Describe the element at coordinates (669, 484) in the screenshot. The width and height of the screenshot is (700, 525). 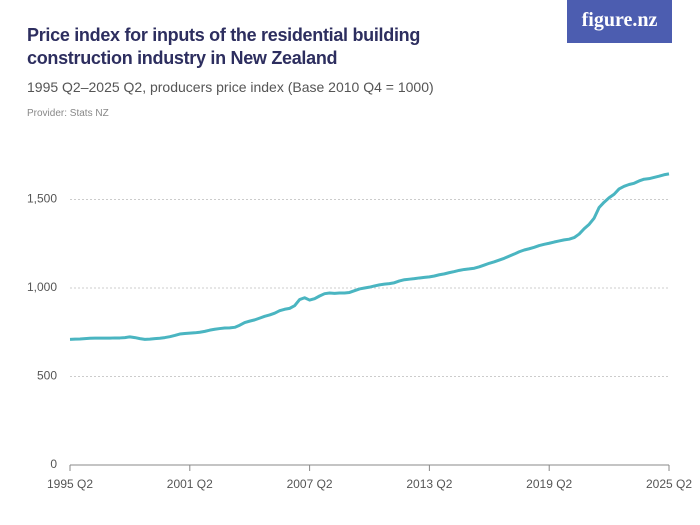
I see `x-tick-label: 2025 Q2` at that location.